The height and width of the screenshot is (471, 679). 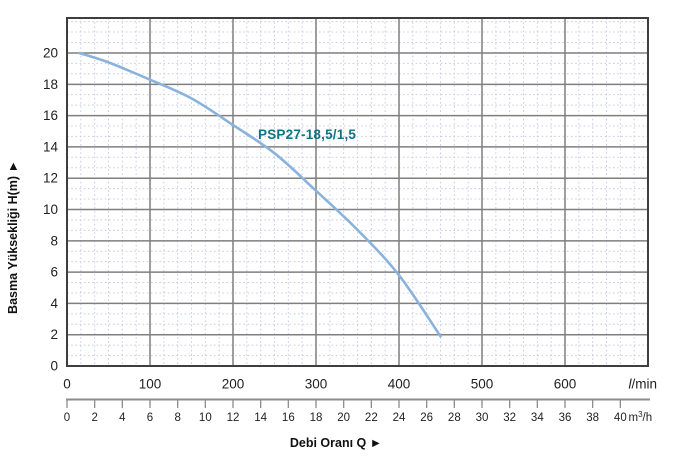 I want to click on x-m3h-tick-label: 18, so click(x=316, y=418).